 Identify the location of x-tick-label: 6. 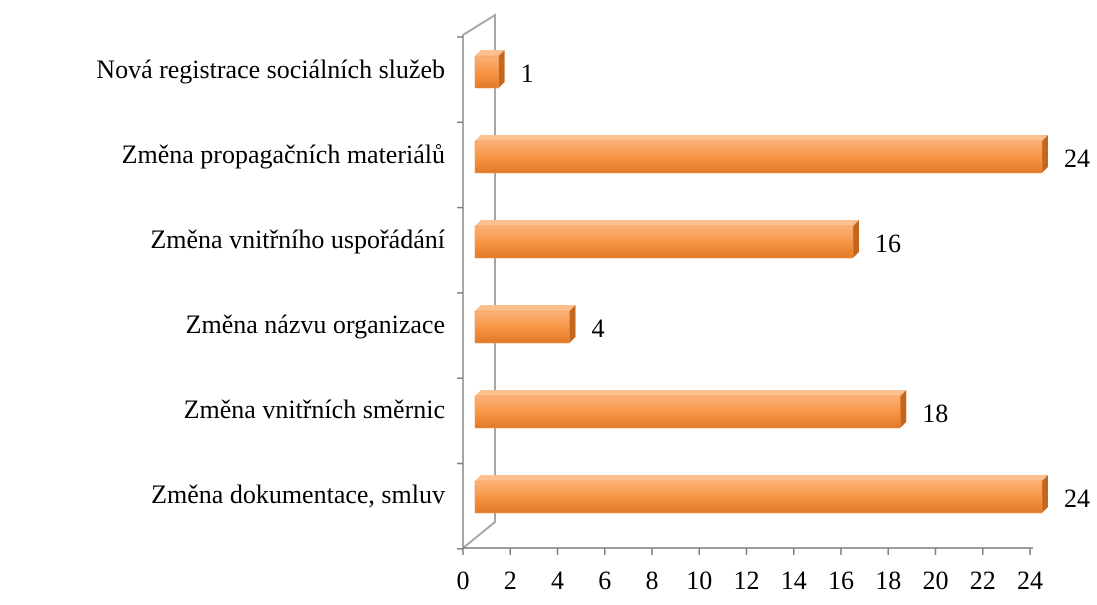
(604, 580).